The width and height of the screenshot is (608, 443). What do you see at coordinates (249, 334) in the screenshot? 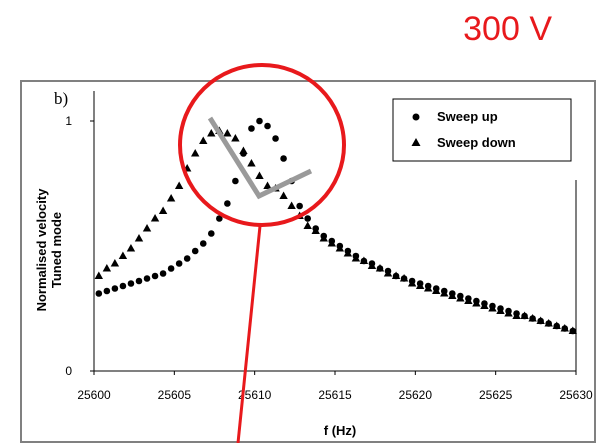
I see `pointer-line` at bounding box center [249, 334].